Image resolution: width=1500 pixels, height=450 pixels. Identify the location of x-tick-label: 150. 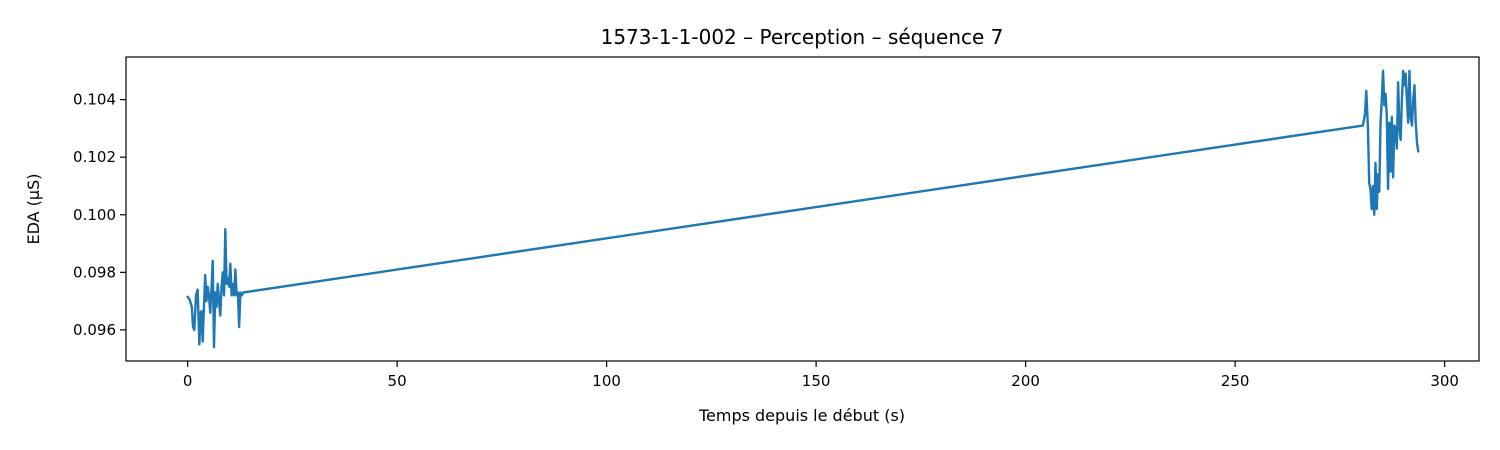
(816, 381).